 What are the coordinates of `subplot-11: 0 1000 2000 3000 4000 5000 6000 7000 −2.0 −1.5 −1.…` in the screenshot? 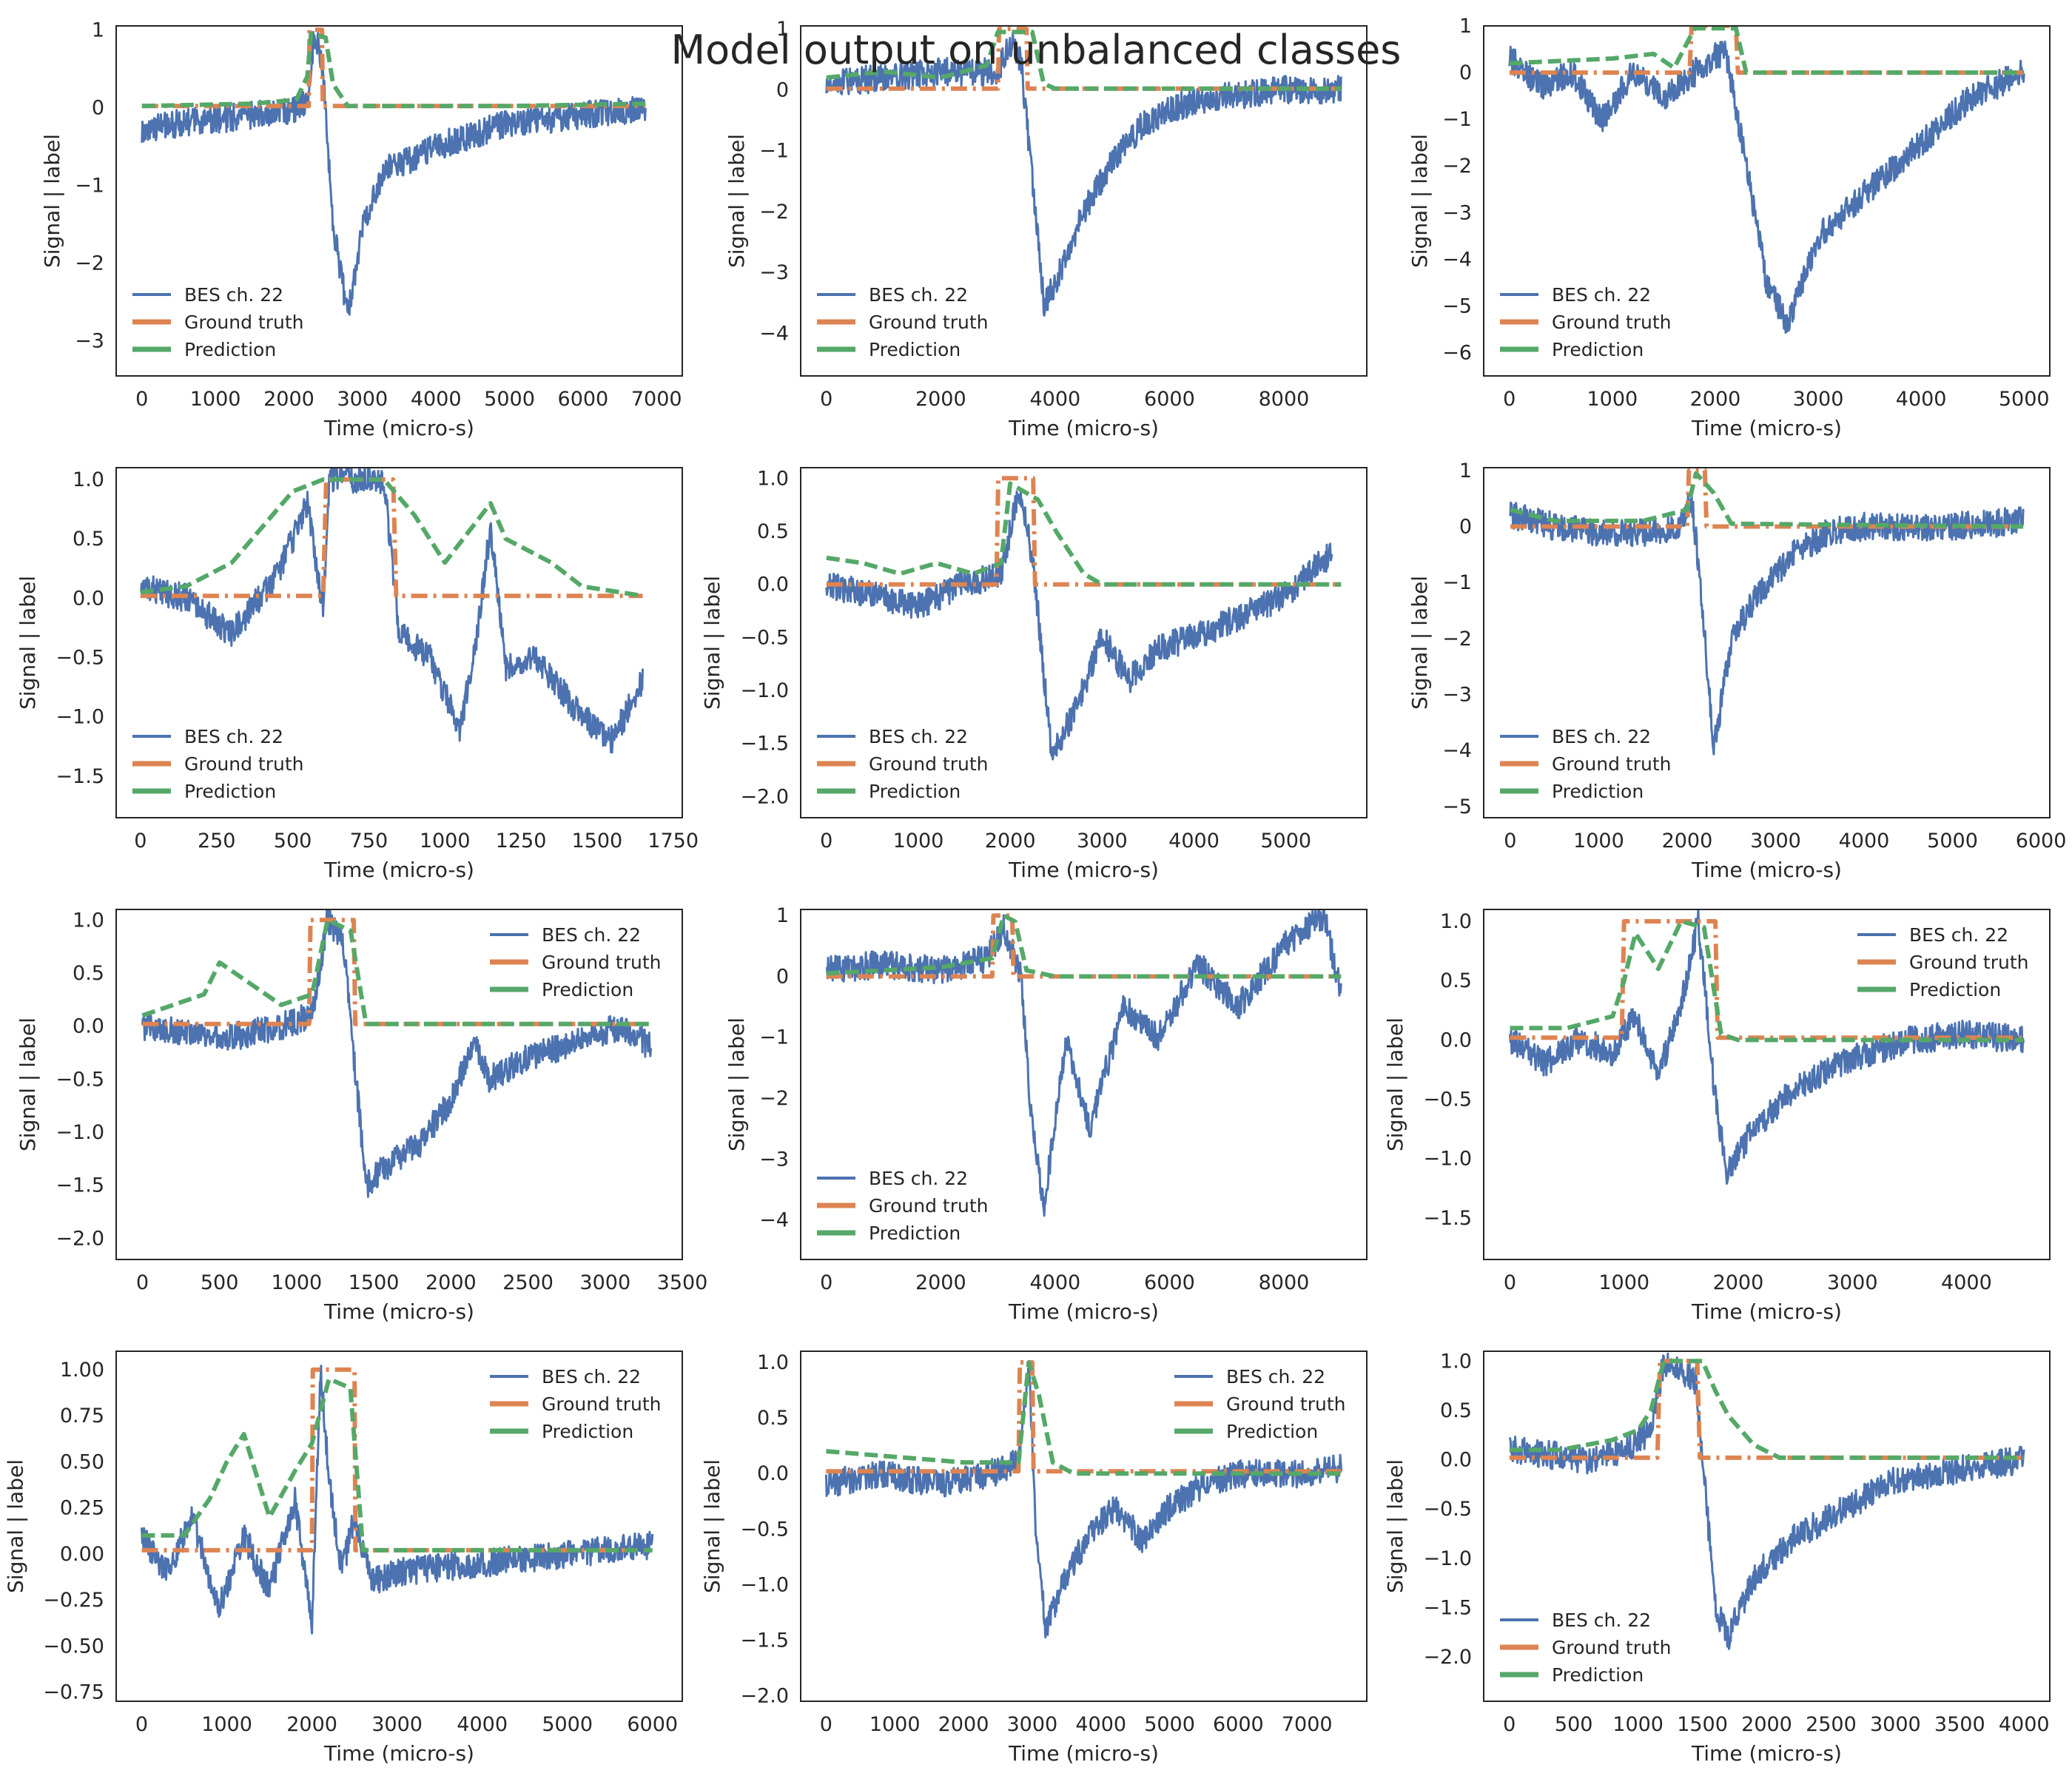 It's located at (1034, 1558).